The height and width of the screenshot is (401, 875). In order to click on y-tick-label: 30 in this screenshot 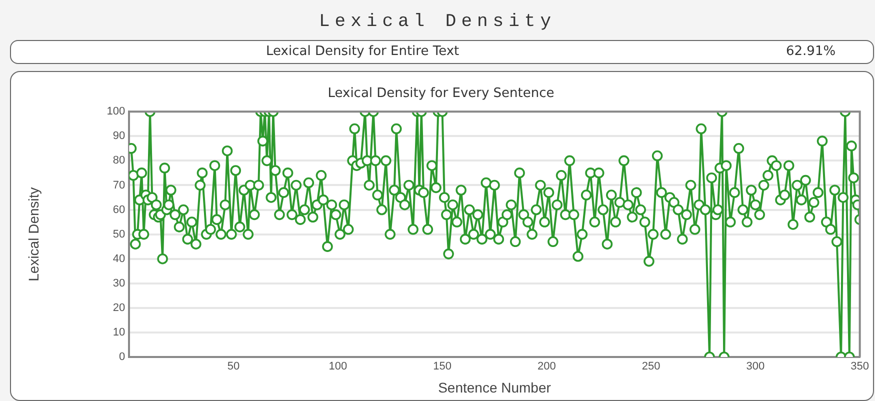, I will do `click(119, 283)`.